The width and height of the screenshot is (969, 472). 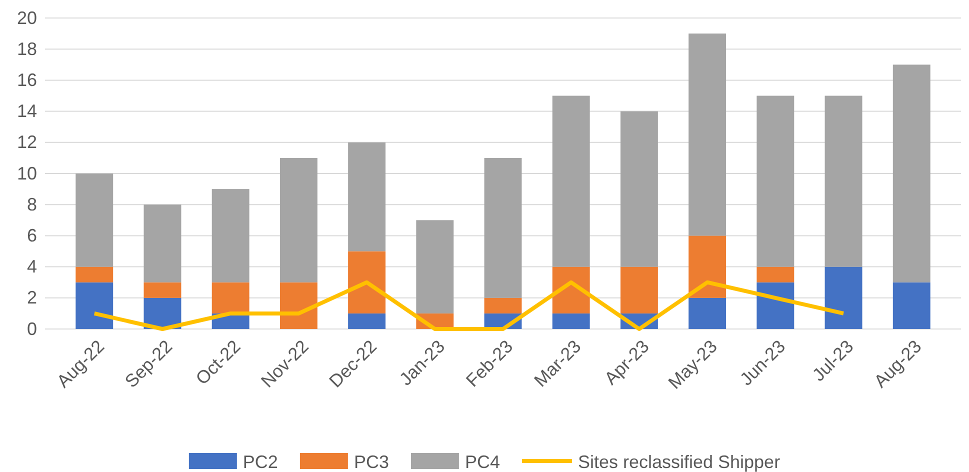 I want to click on legend-label: Sites reclassified Shipper, so click(x=679, y=462).